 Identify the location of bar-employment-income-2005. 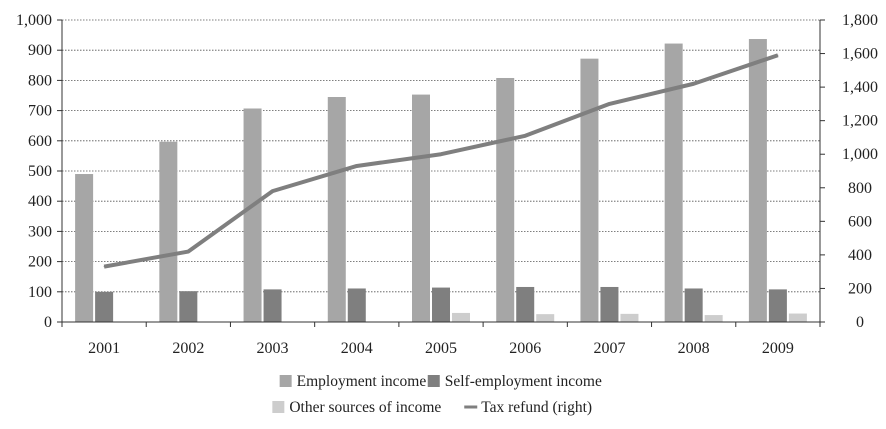
(421, 208).